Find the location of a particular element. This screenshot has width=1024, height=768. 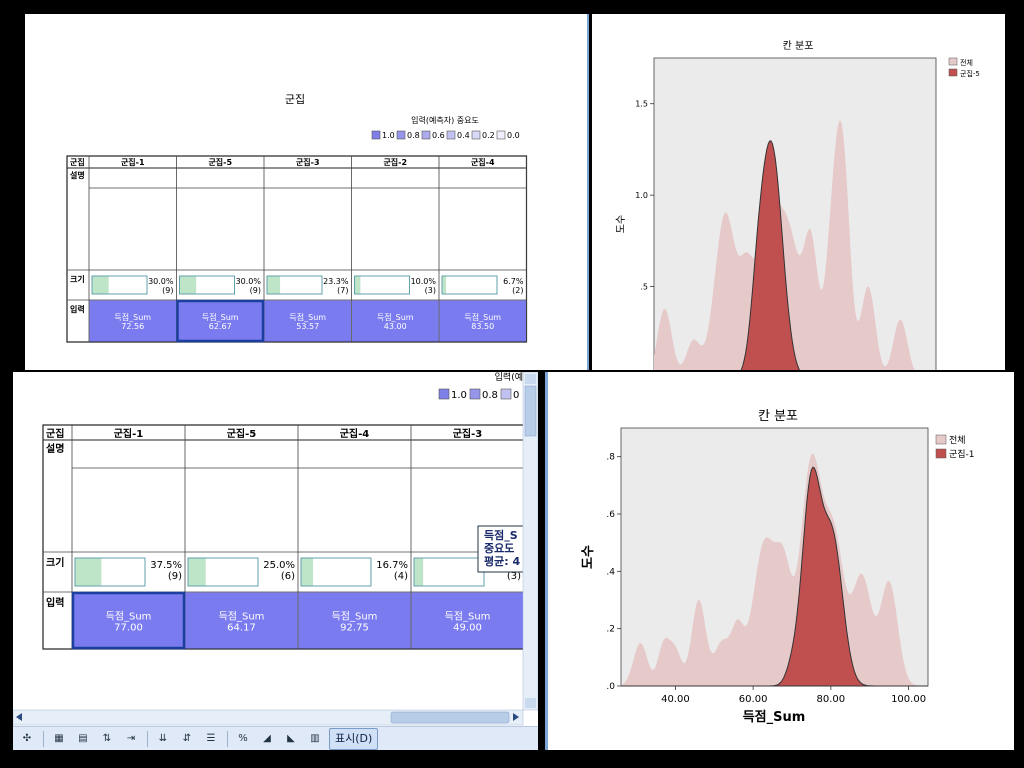

bl-size-count: (4) is located at coordinates (401, 576).